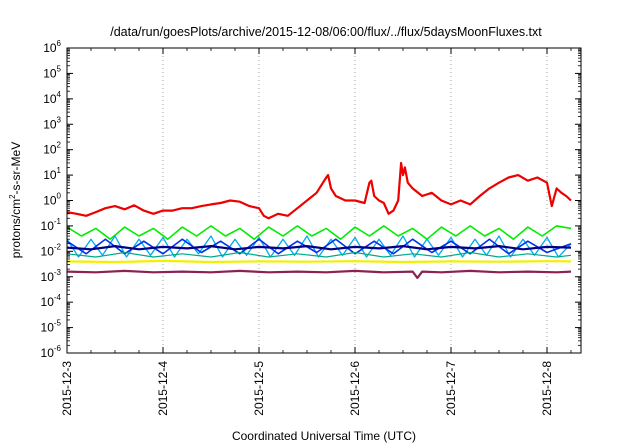  Describe the element at coordinates (59, 196) in the screenshot. I see `y-tick-label-exponent: 0` at that location.